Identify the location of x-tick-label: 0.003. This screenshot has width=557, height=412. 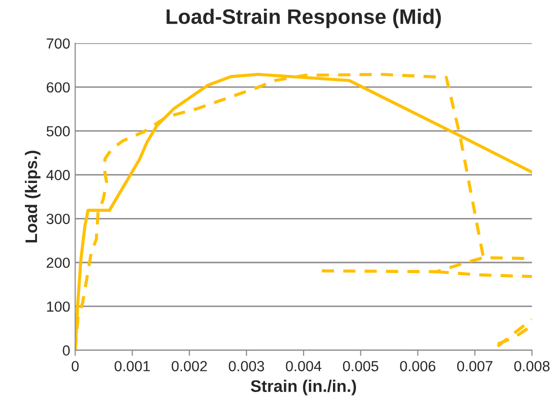
(246, 366).